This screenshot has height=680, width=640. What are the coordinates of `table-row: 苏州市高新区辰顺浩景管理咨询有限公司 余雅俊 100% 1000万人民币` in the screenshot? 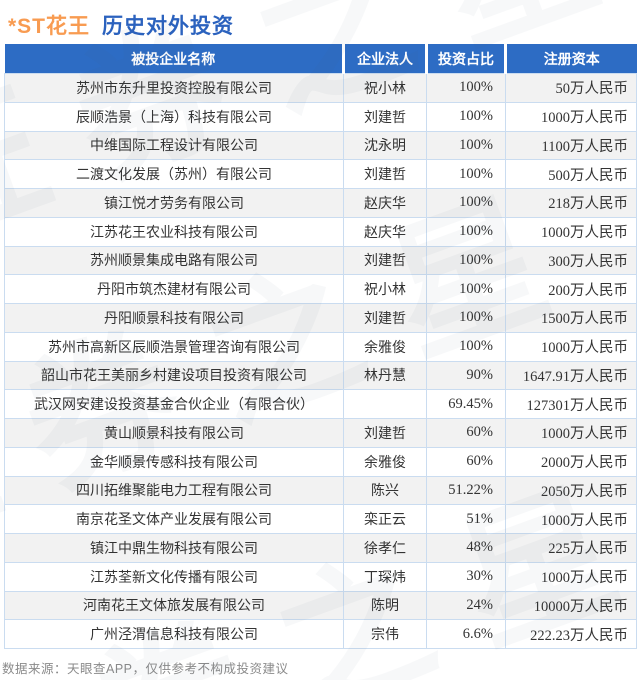 It's located at (320, 346).